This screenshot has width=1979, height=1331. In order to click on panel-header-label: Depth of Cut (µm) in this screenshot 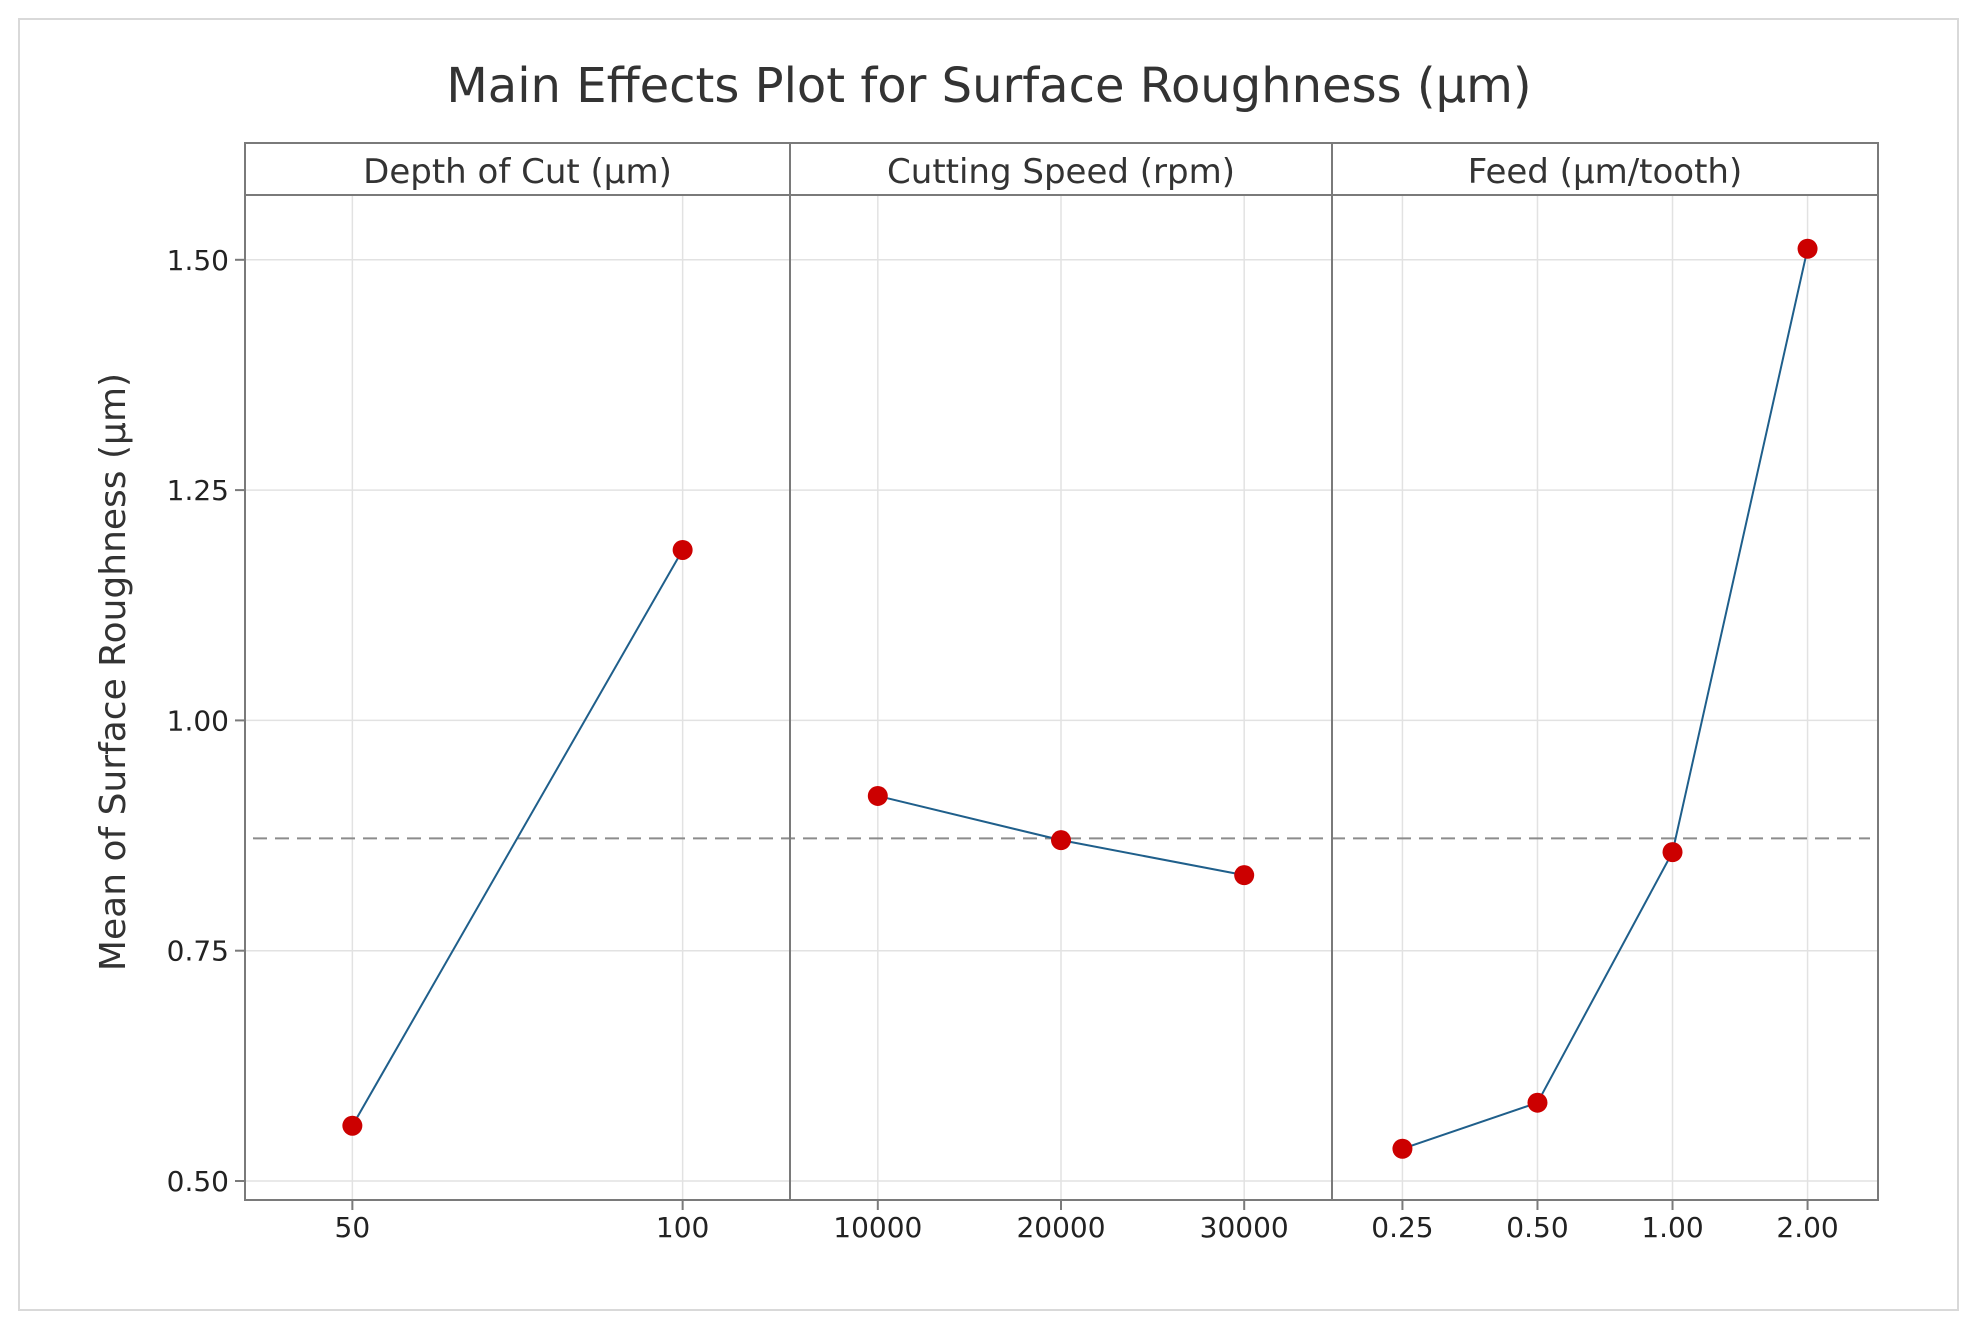, I will do `click(517, 172)`.